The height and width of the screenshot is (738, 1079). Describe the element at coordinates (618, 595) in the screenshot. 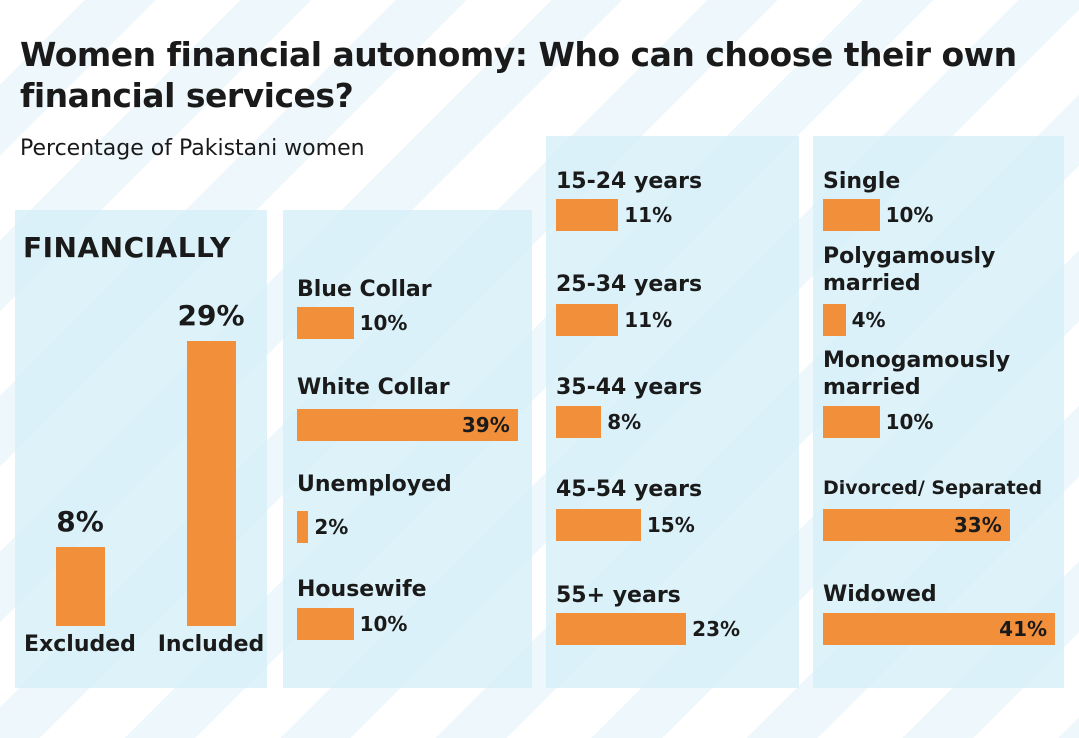

I see `category-label-55-years: 55+ years` at that location.